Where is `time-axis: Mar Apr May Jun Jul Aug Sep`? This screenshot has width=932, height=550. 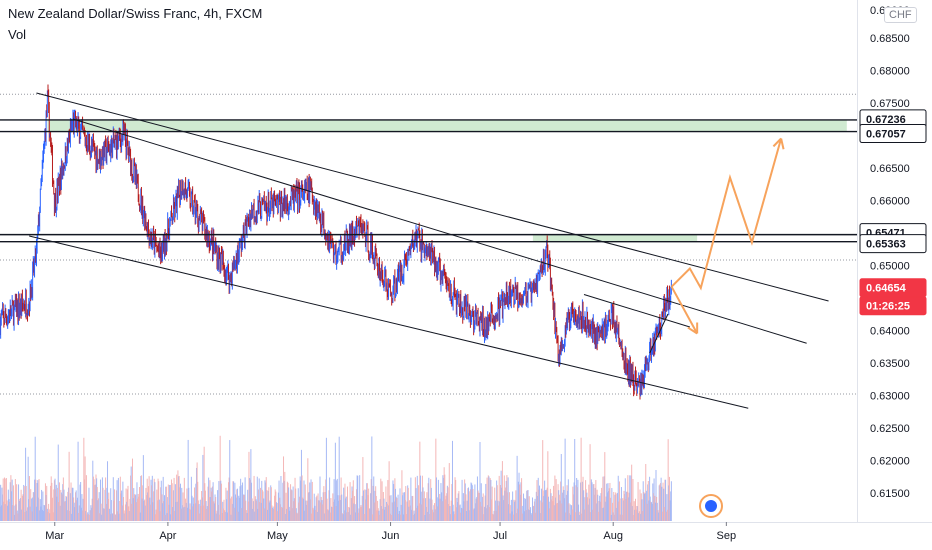 time-axis: Mar Apr May Jun Jul Aug Sep is located at coordinates (390, 532).